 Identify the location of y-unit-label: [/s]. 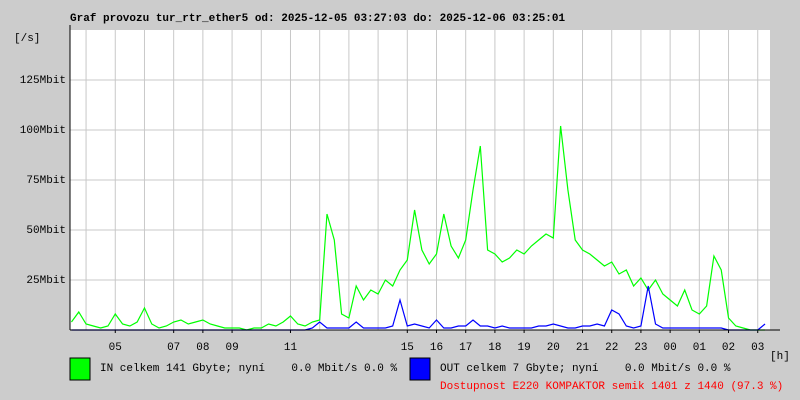
(27, 39).